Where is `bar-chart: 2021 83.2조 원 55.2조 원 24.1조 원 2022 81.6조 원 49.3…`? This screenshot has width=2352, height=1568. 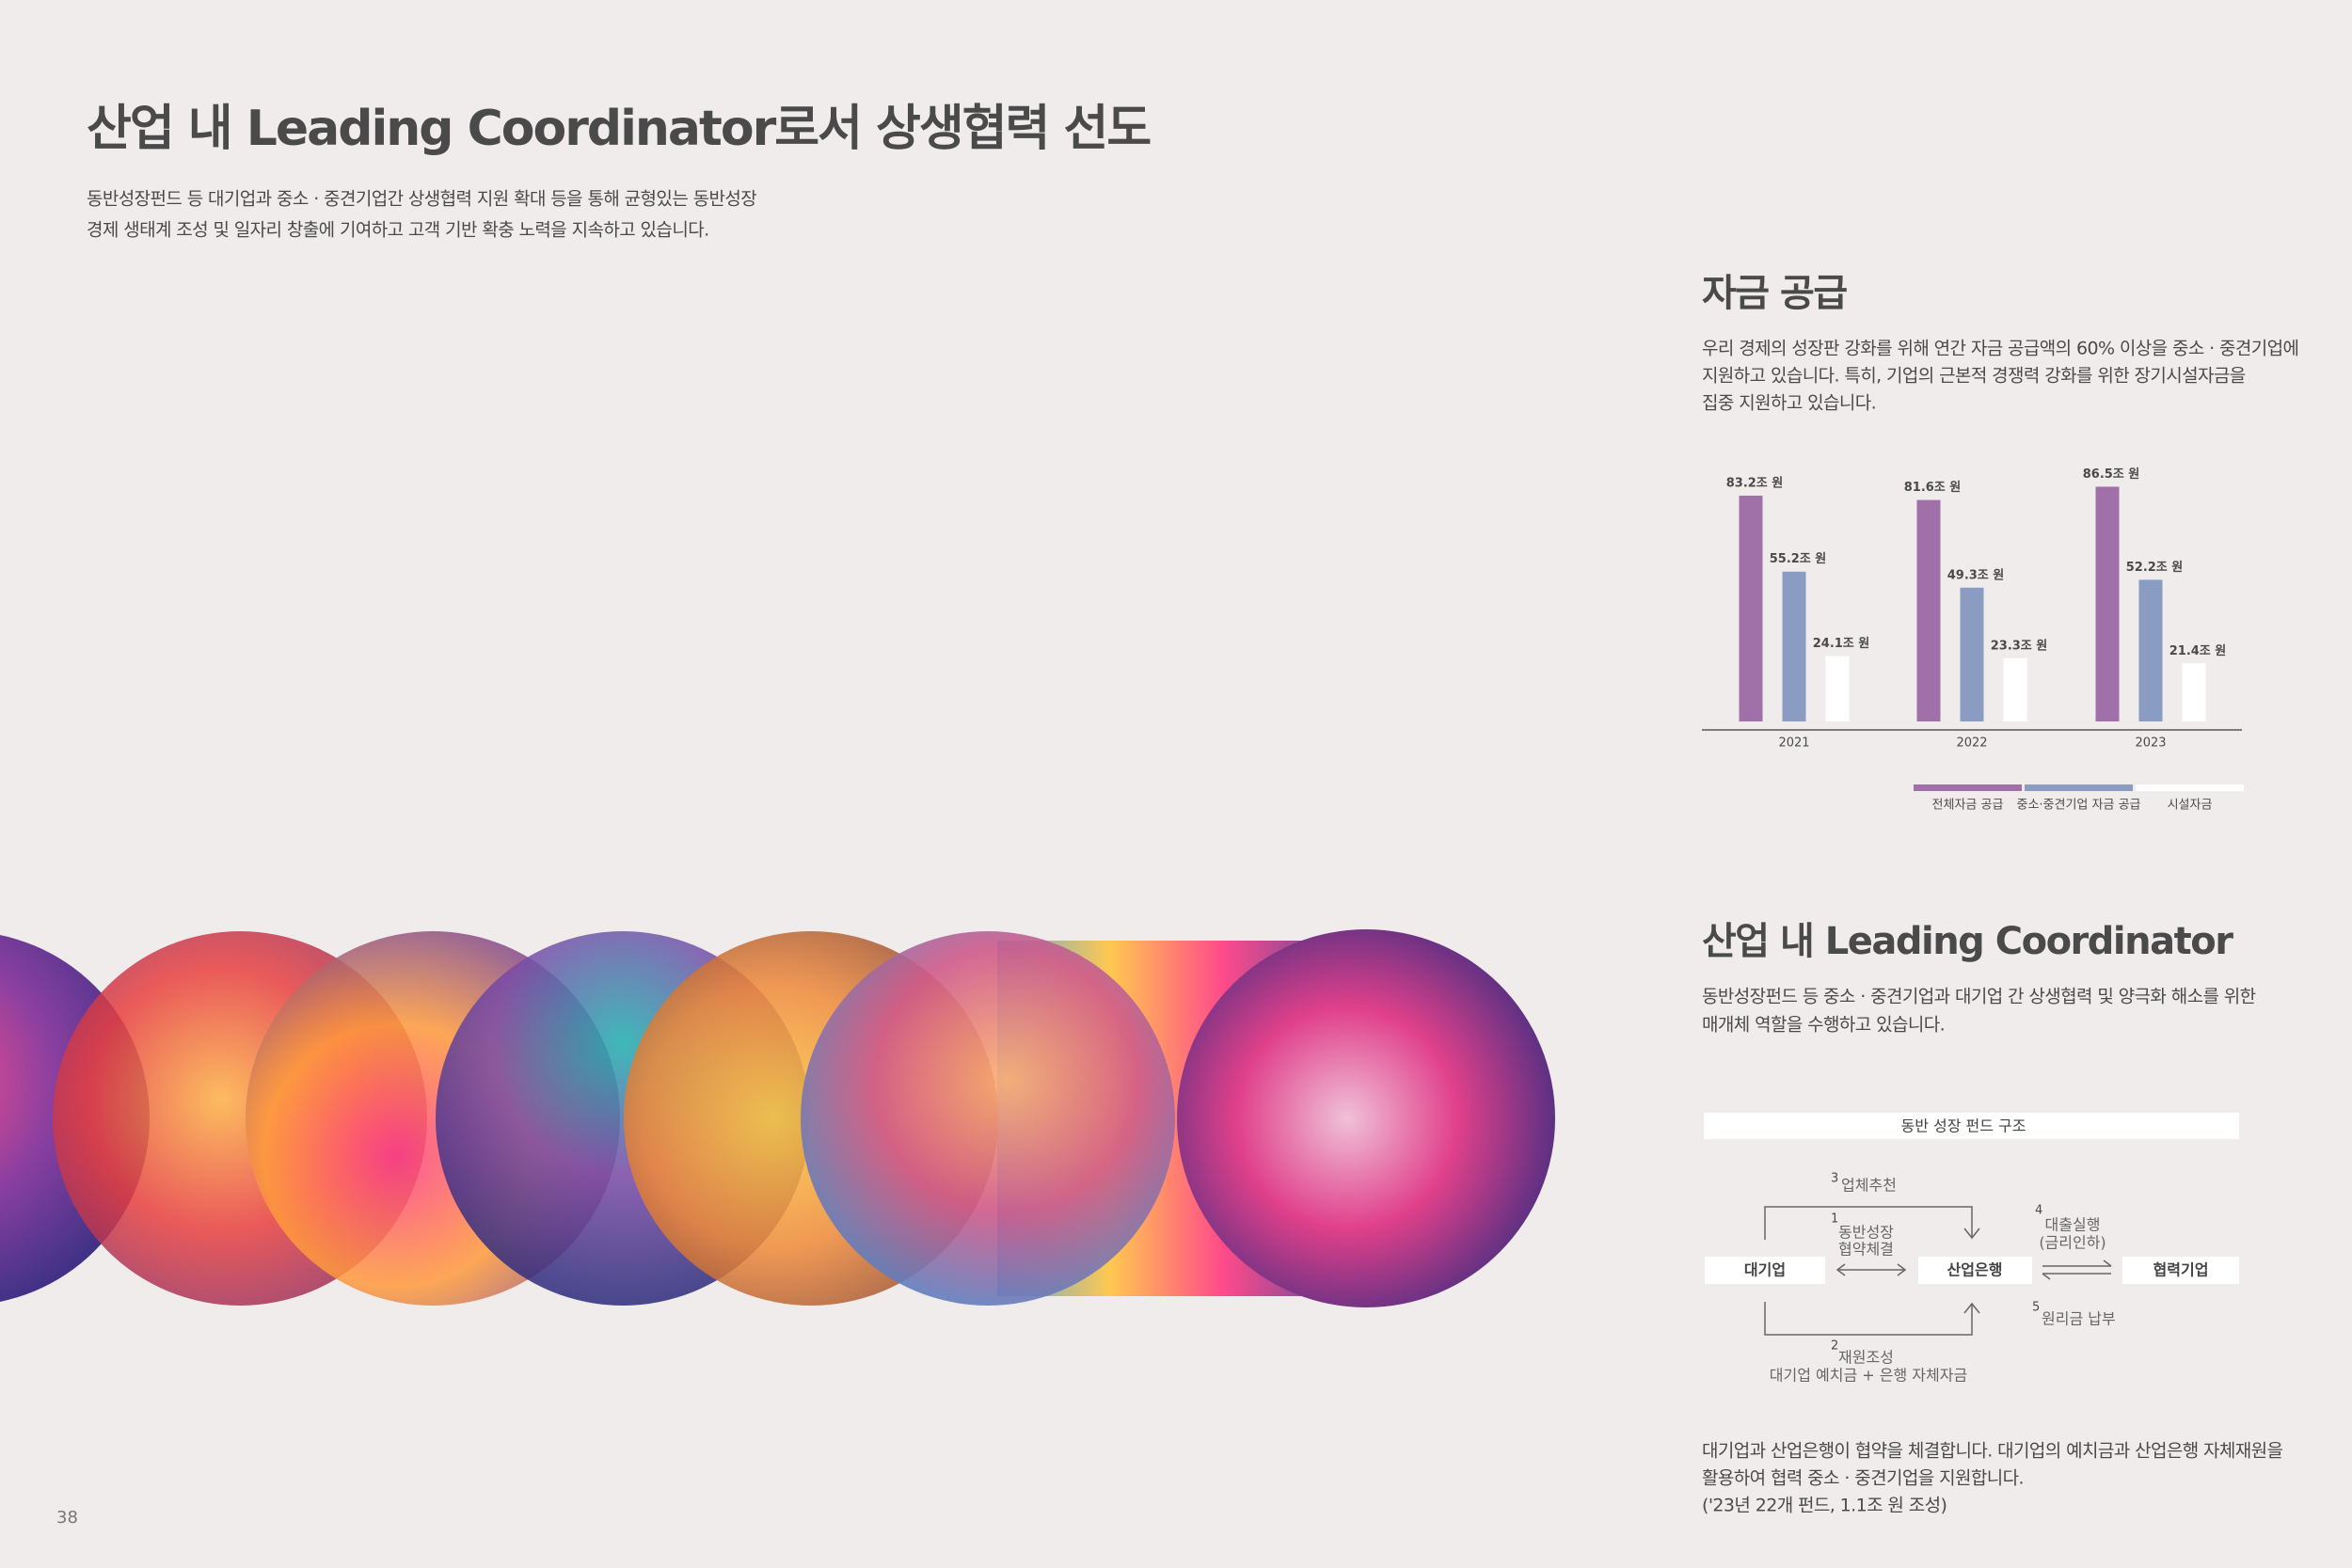
bar-chart: 2021 83.2조 원 55.2조 원 24.1조 원 2022 81.6조 원 49.3… is located at coordinates (1973, 640).